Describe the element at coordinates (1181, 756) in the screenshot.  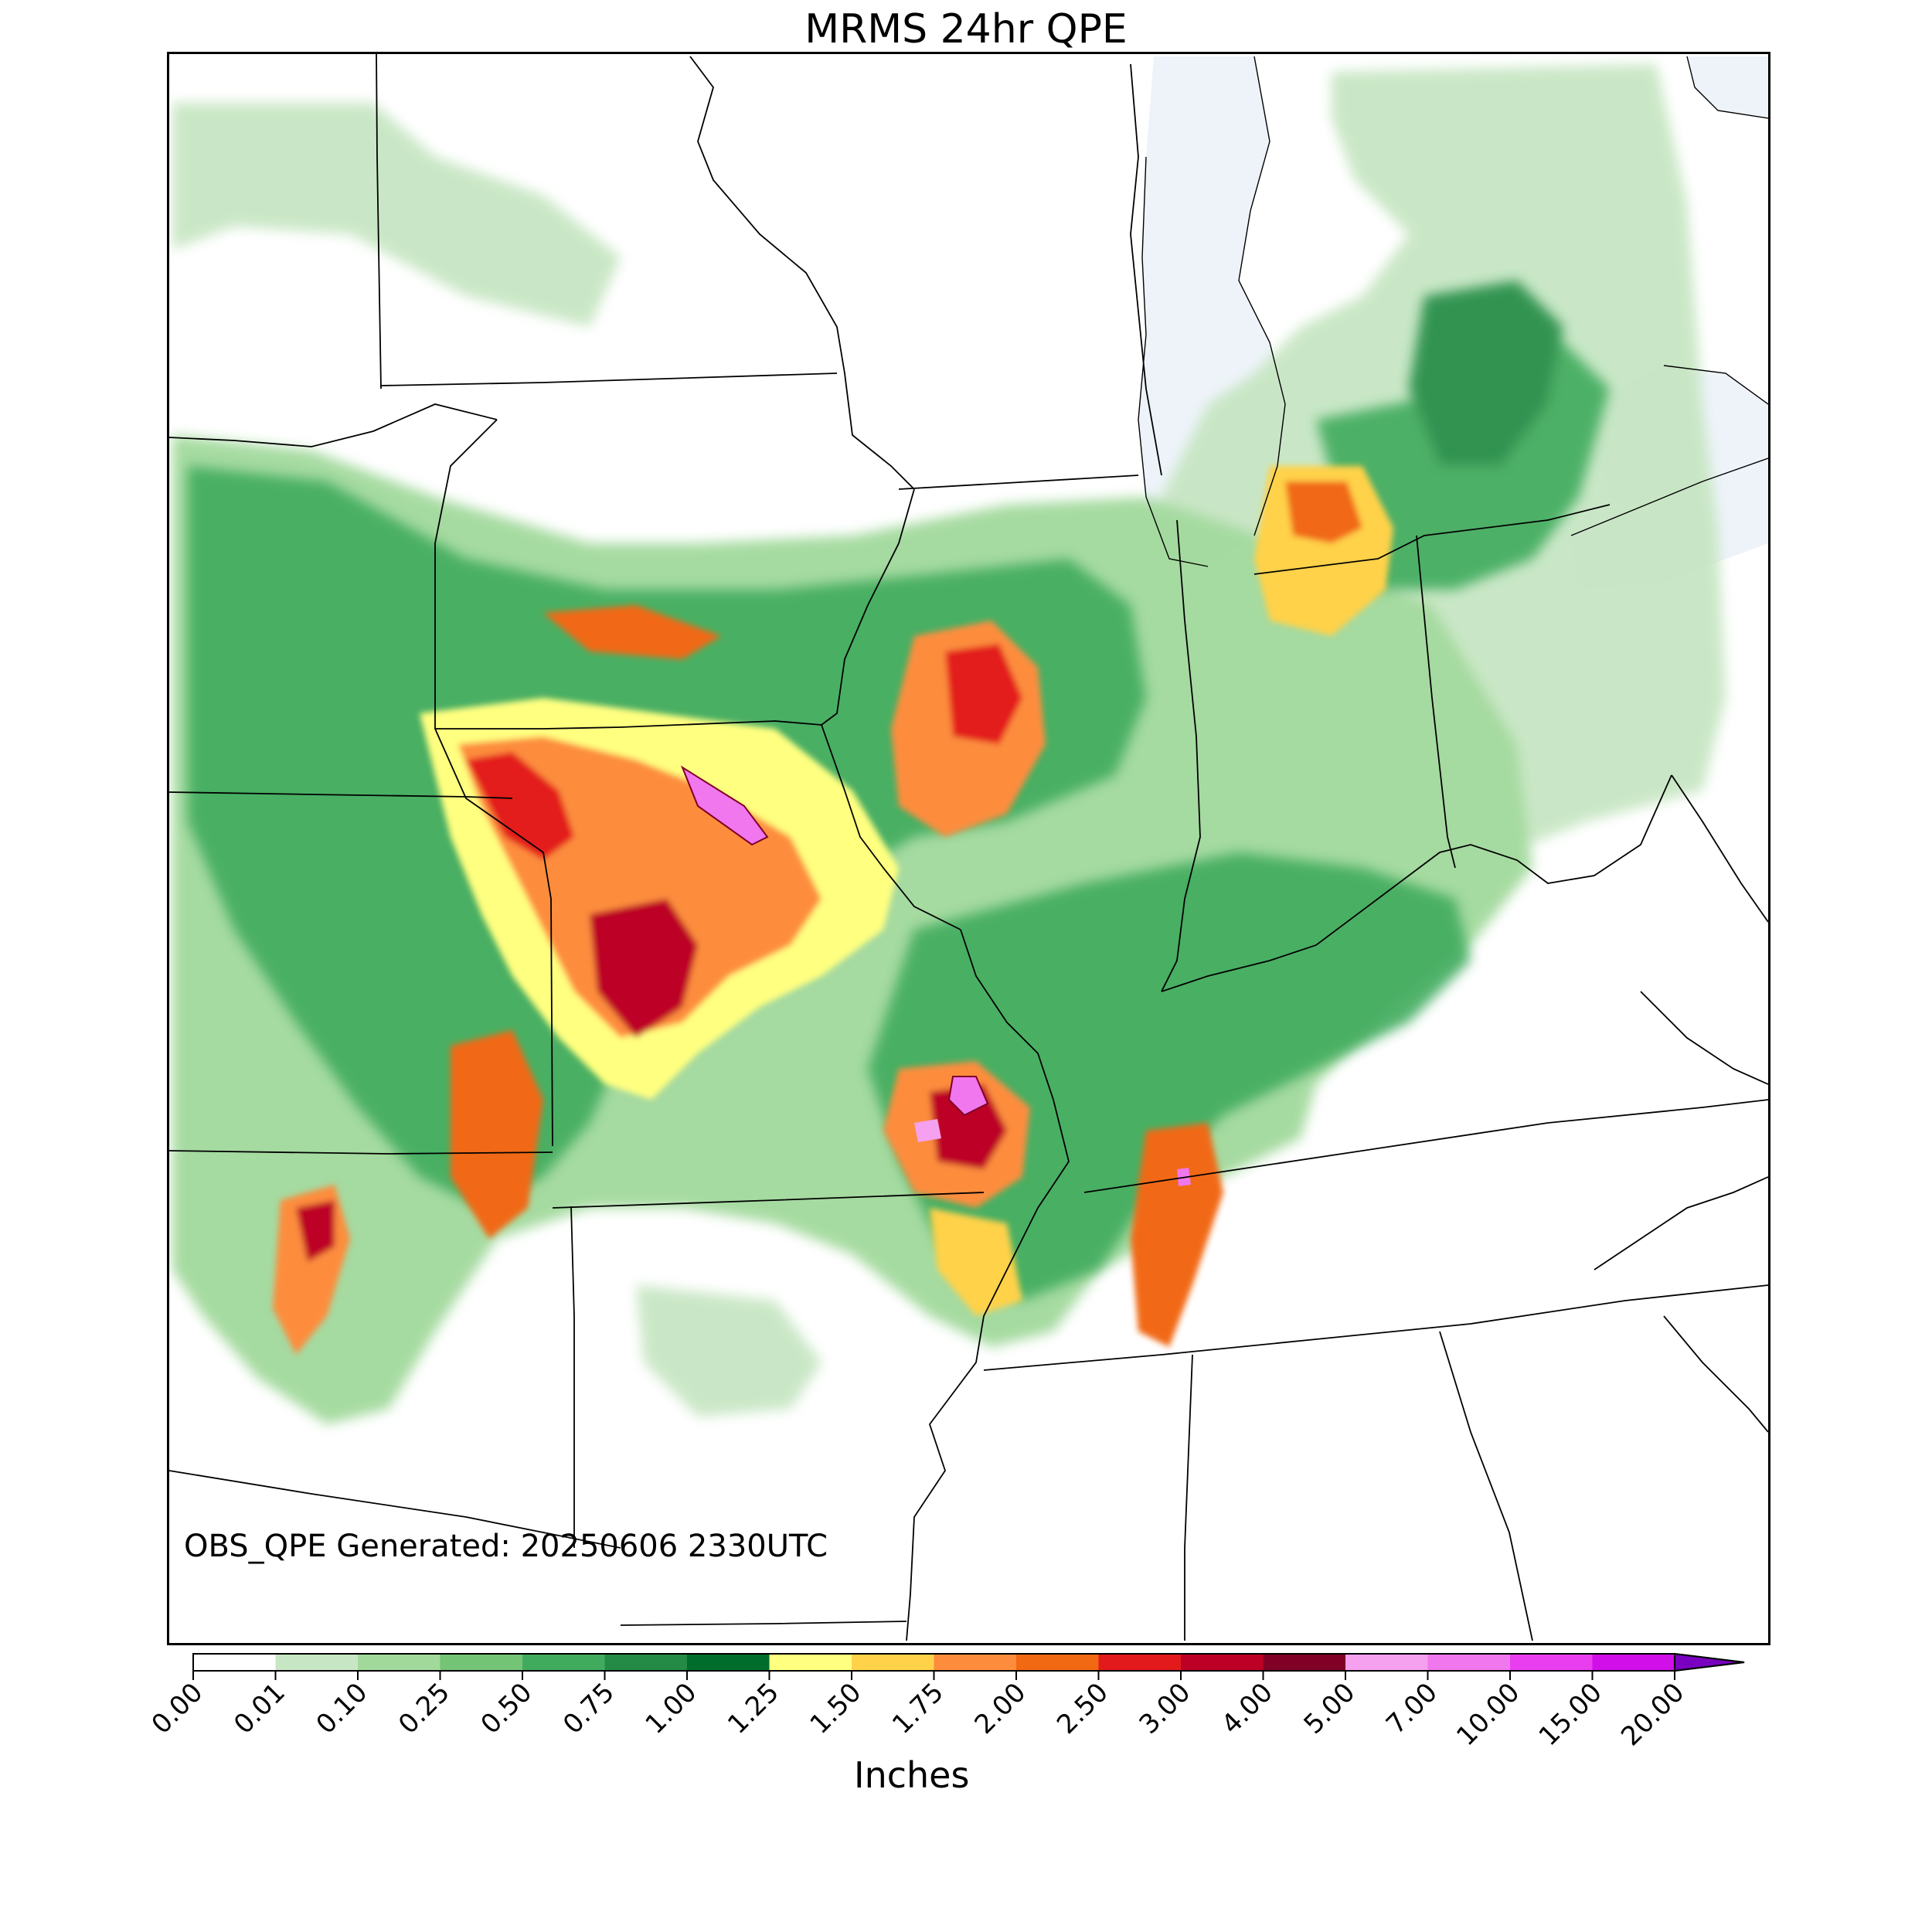
I see `border-il-in` at that location.